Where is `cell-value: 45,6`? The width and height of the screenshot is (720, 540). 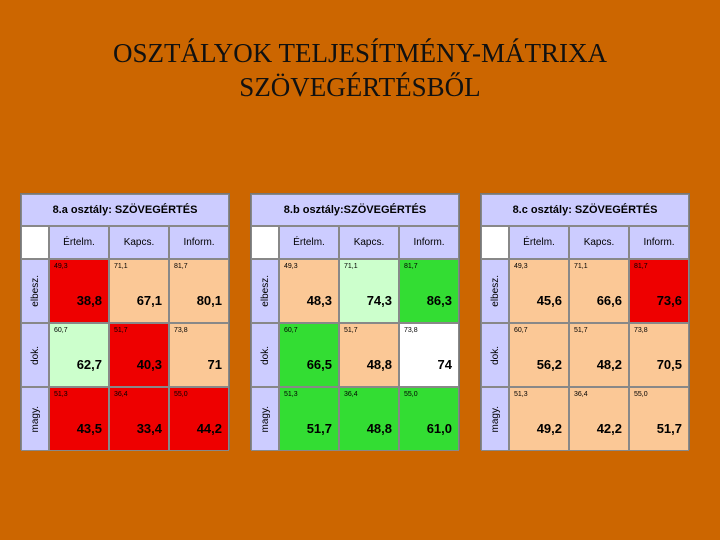 cell-value: 45,6 is located at coordinates (549, 300).